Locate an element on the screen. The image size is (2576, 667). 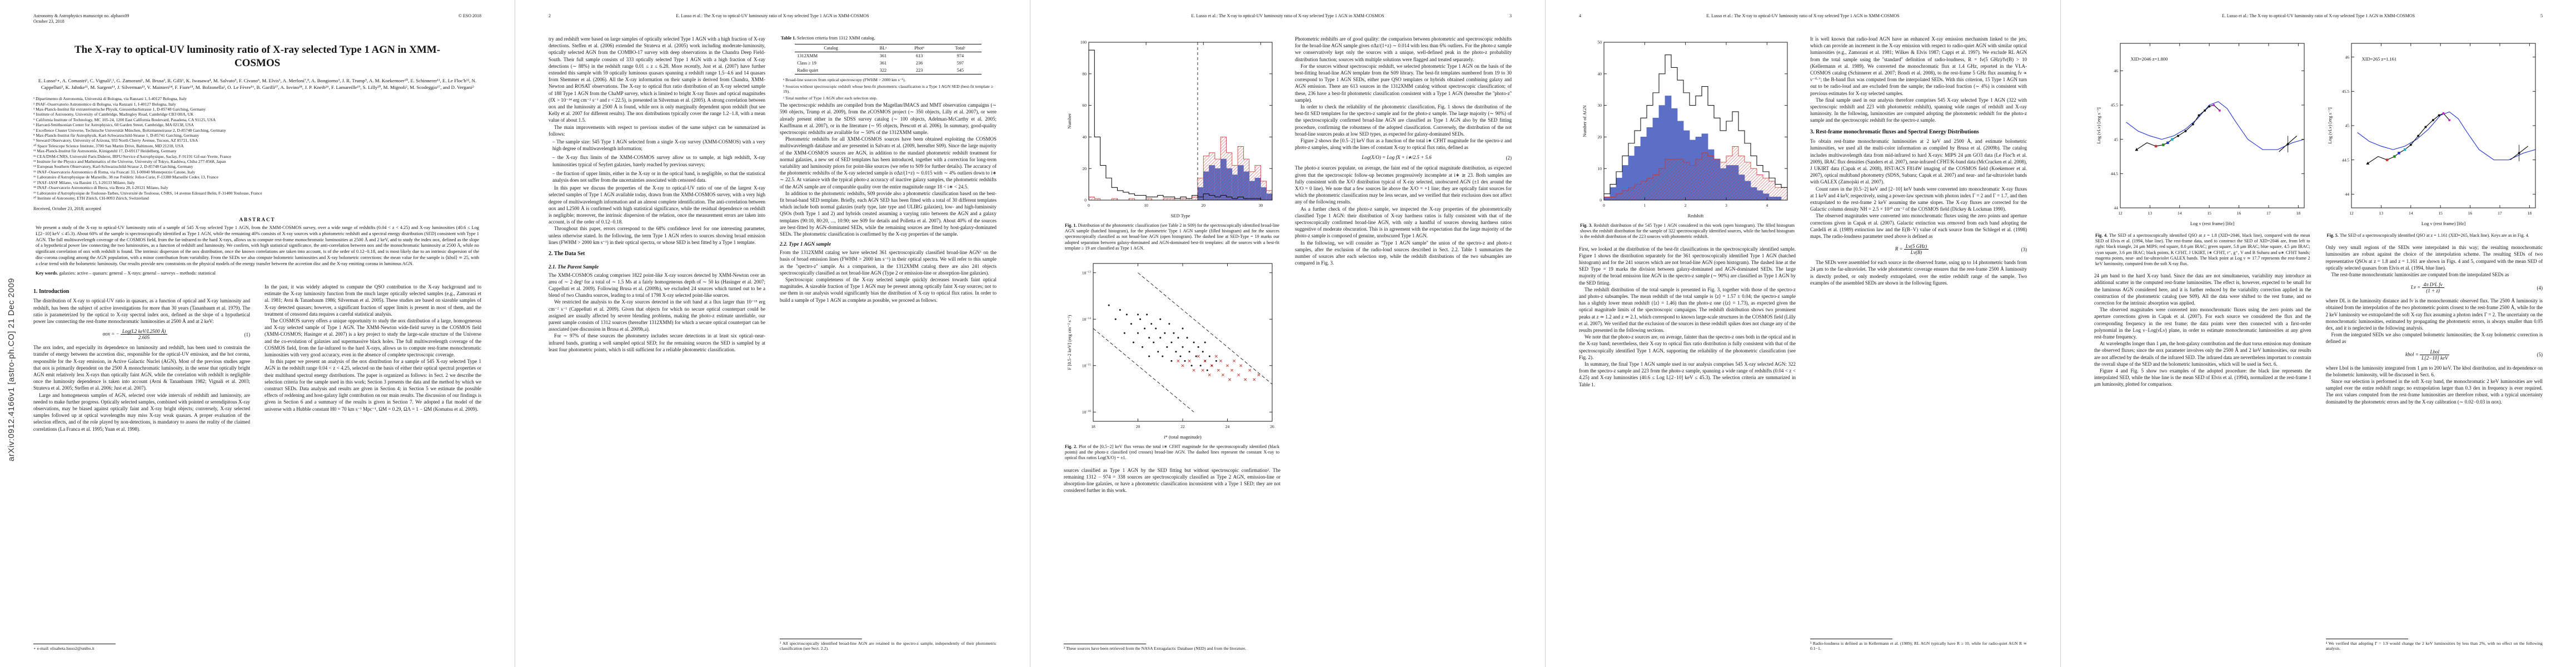
table-cell: 322 is located at coordinates (883, 71).